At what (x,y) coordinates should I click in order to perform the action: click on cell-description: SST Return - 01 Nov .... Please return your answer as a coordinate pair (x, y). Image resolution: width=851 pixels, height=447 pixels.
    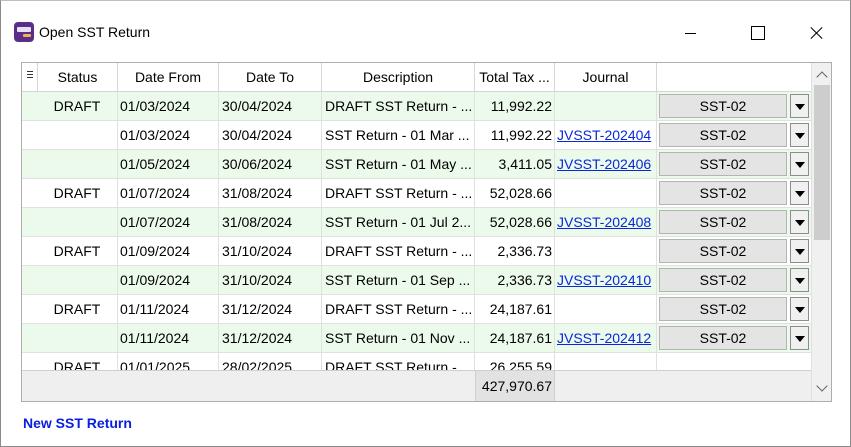
    Looking at the image, I should click on (398, 338).